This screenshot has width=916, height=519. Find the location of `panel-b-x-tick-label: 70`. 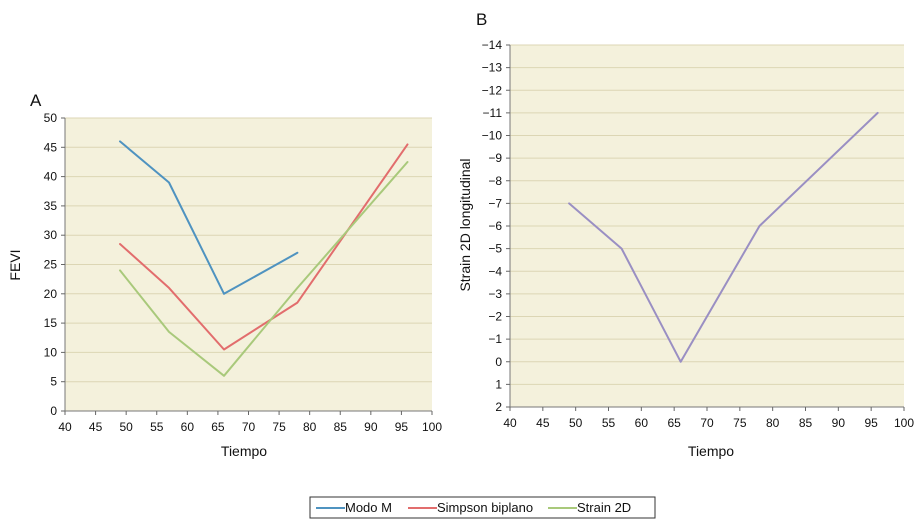

panel-b-x-tick-label: 70 is located at coordinates (707, 423).